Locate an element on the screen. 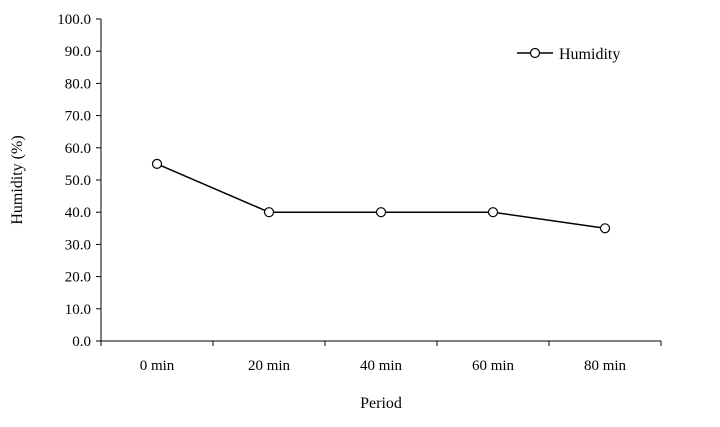 This screenshot has width=720, height=427. x-axis-title: Period is located at coordinates (381, 403).